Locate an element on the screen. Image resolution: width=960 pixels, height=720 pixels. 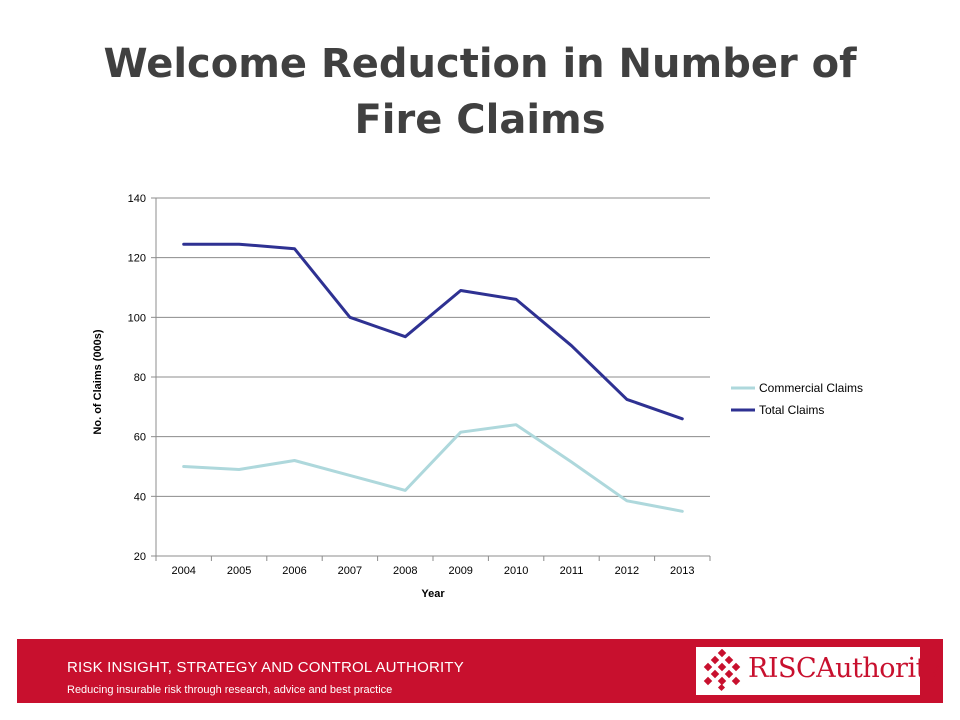
y-tick-label: 60 is located at coordinates (140, 438).